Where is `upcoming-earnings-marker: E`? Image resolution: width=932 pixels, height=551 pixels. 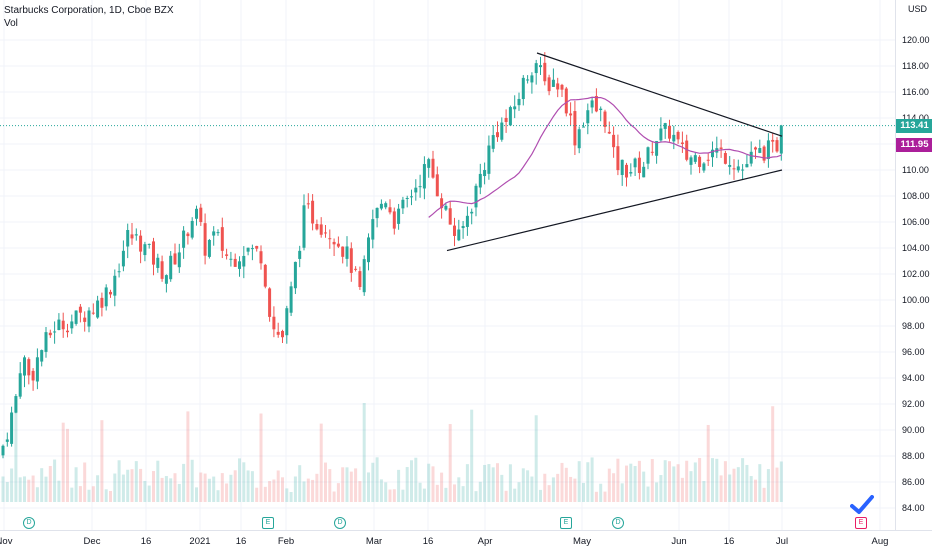 upcoming-earnings-marker: E is located at coordinates (861, 523).